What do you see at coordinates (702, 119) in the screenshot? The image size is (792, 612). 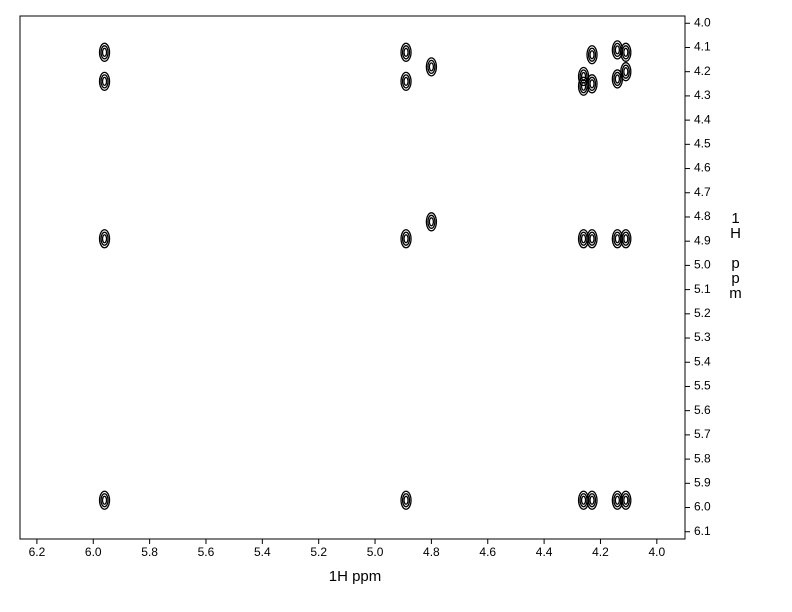 I see `y-tick-label: 4.4` at bounding box center [702, 119].